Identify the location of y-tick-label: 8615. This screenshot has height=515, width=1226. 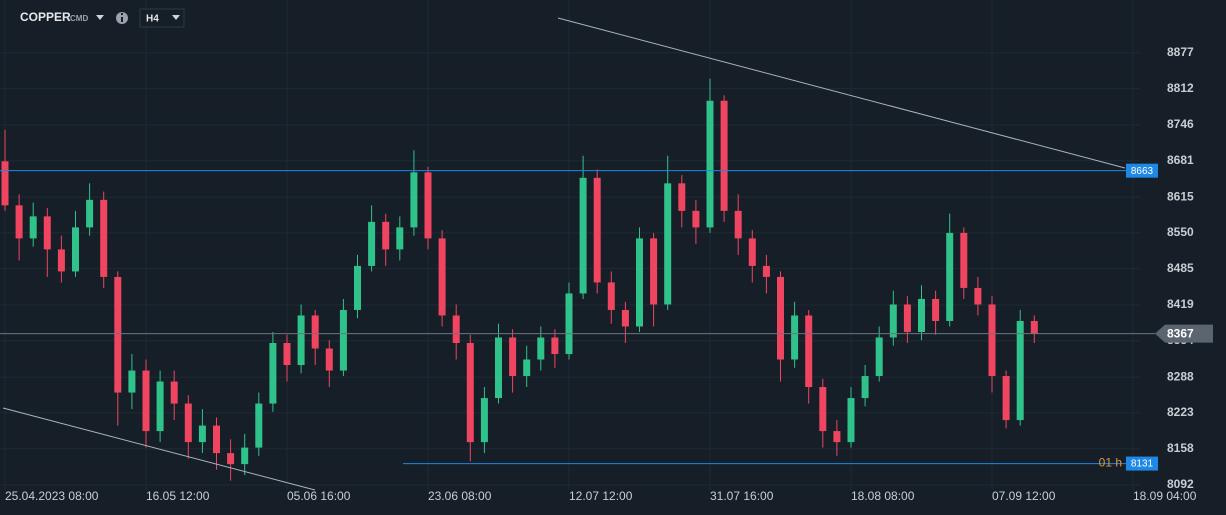
(1180, 196).